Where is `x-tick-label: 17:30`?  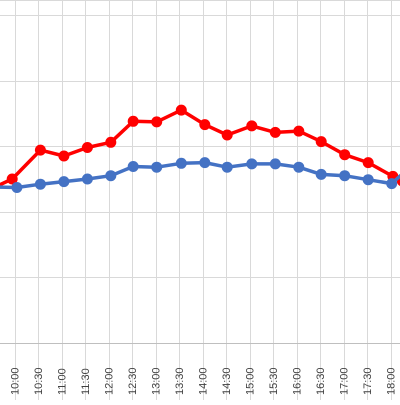
x-tick-label: 17:30 is located at coordinates (368, 381).